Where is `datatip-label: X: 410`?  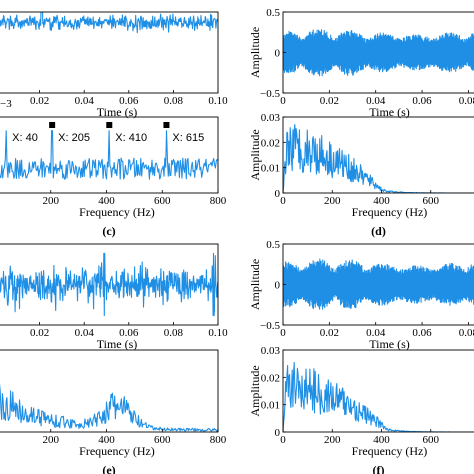 datatip-label: X: 410 is located at coordinates (131, 138).